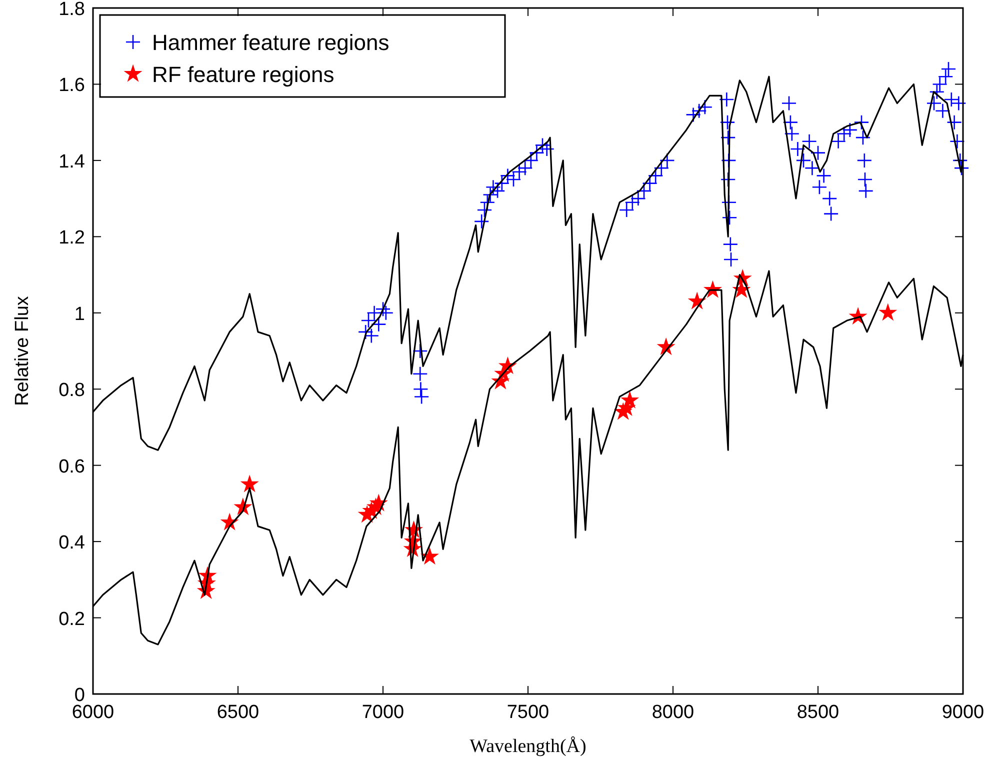  What do you see at coordinates (22, 351) in the screenshot?
I see `y-axis-title: Relative Flux` at bounding box center [22, 351].